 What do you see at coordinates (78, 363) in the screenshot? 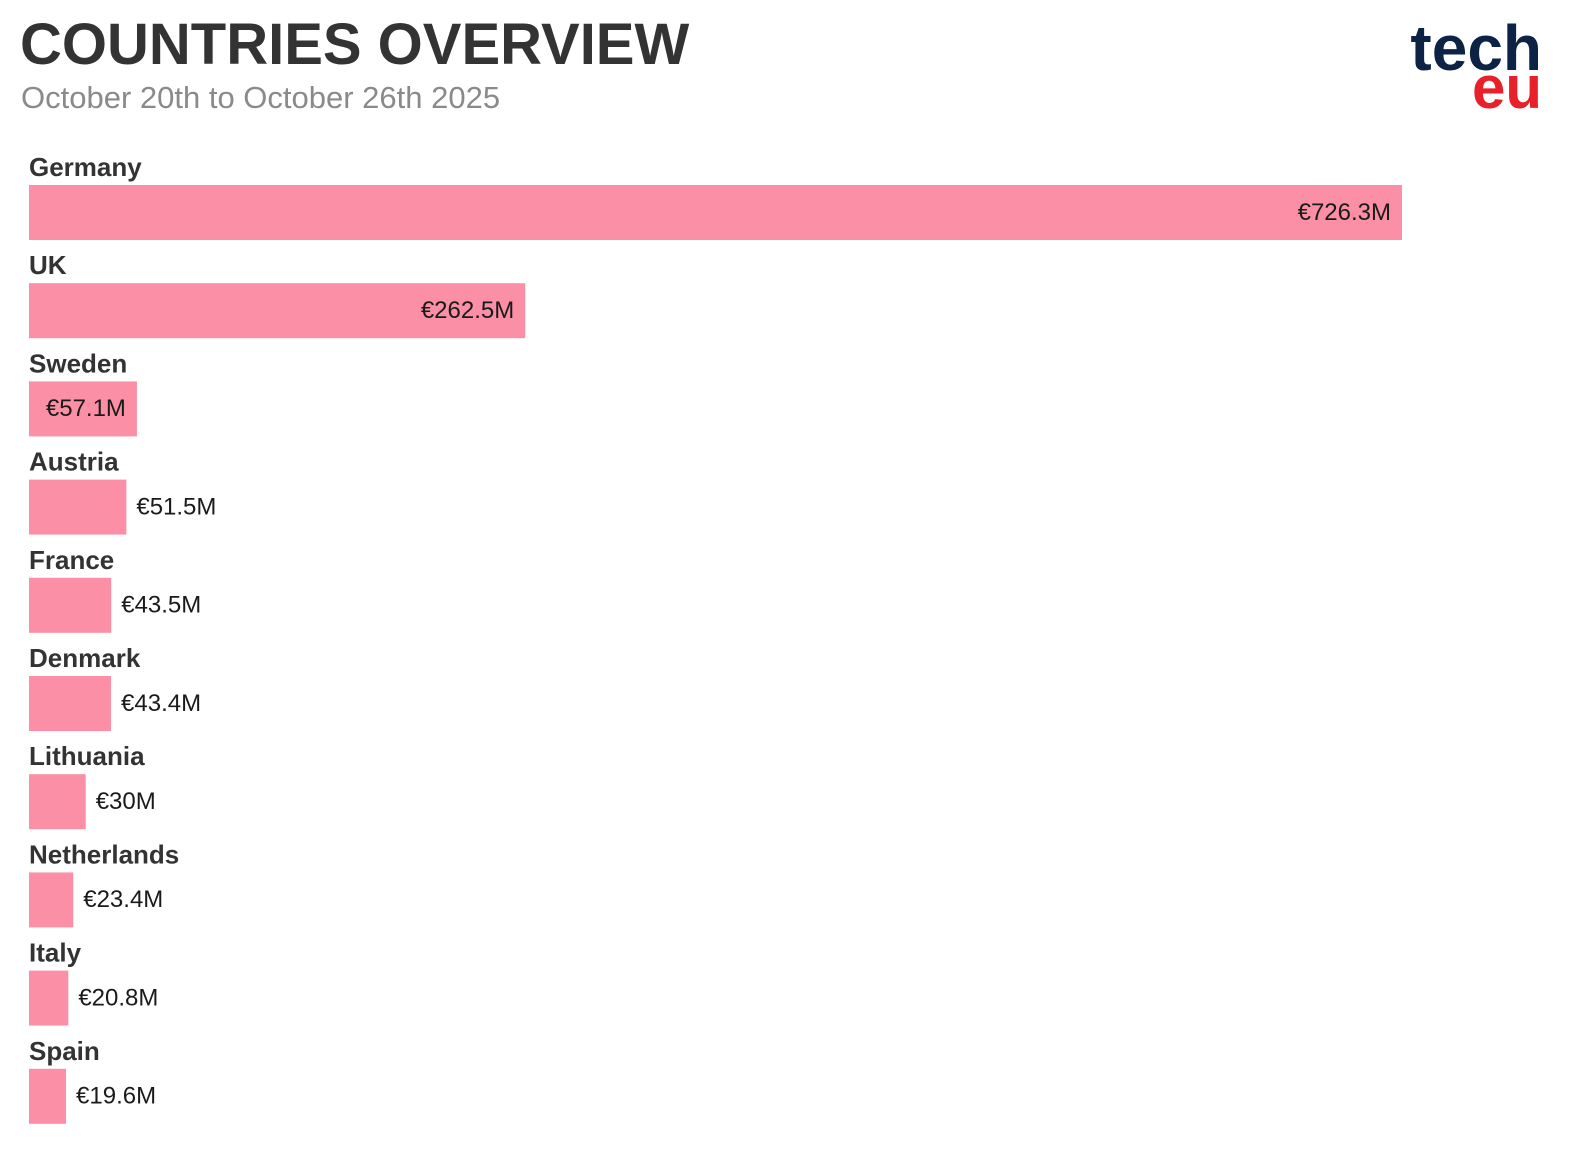
I see `category-label: Sweden` at bounding box center [78, 363].